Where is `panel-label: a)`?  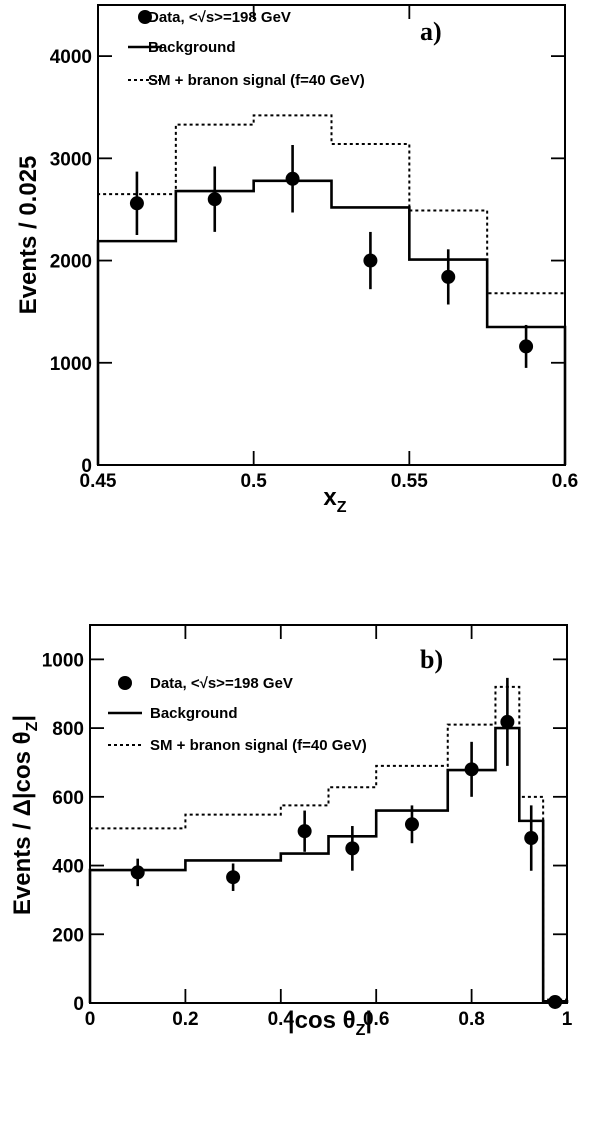 panel-label: a) is located at coordinates (431, 31).